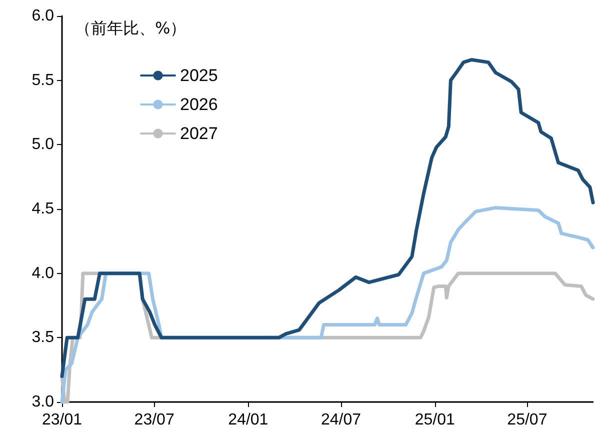 Image resolution: width=595 pixels, height=439 pixels. What do you see at coordinates (43, 337) in the screenshot?
I see `y-tick-label: 3.5` at bounding box center [43, 337].